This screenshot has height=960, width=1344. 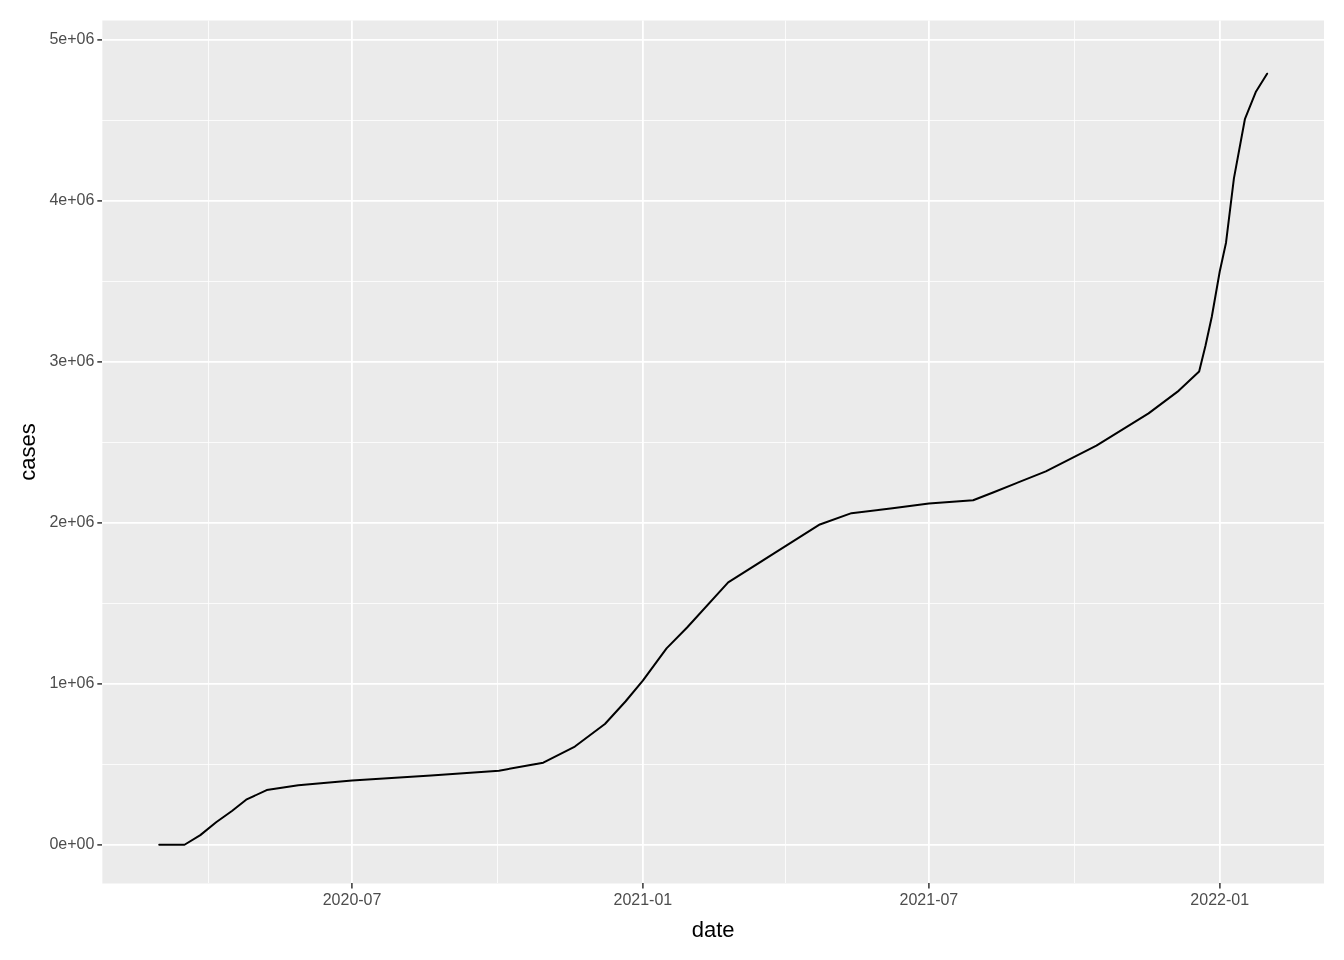 I want to click on y-axis-title: cases, so click(x=28, y=452).